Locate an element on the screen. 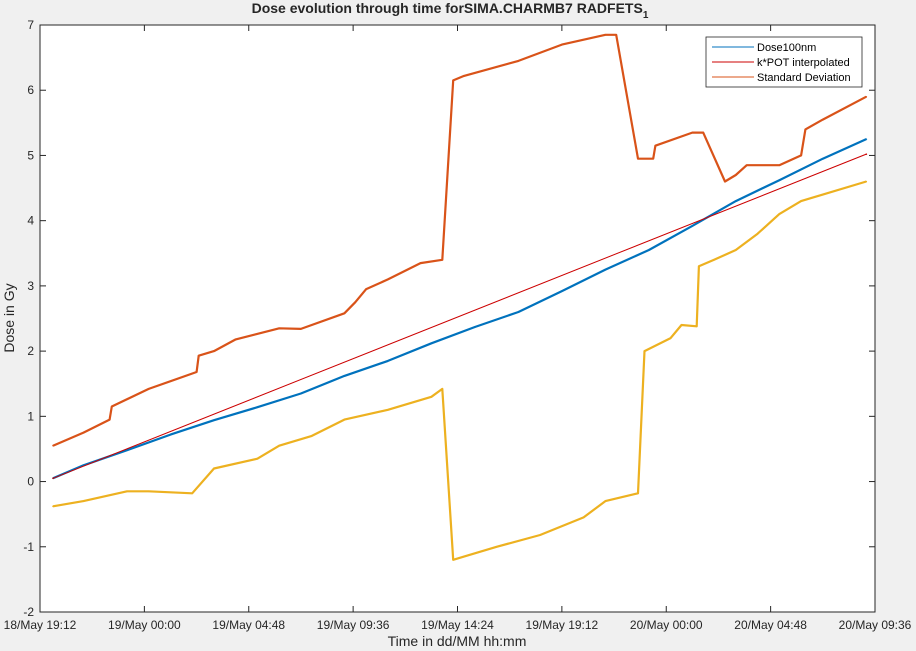 This screenshot has height=651, width=916. y-tick-label: -2 is located at coordinates (28, 612).